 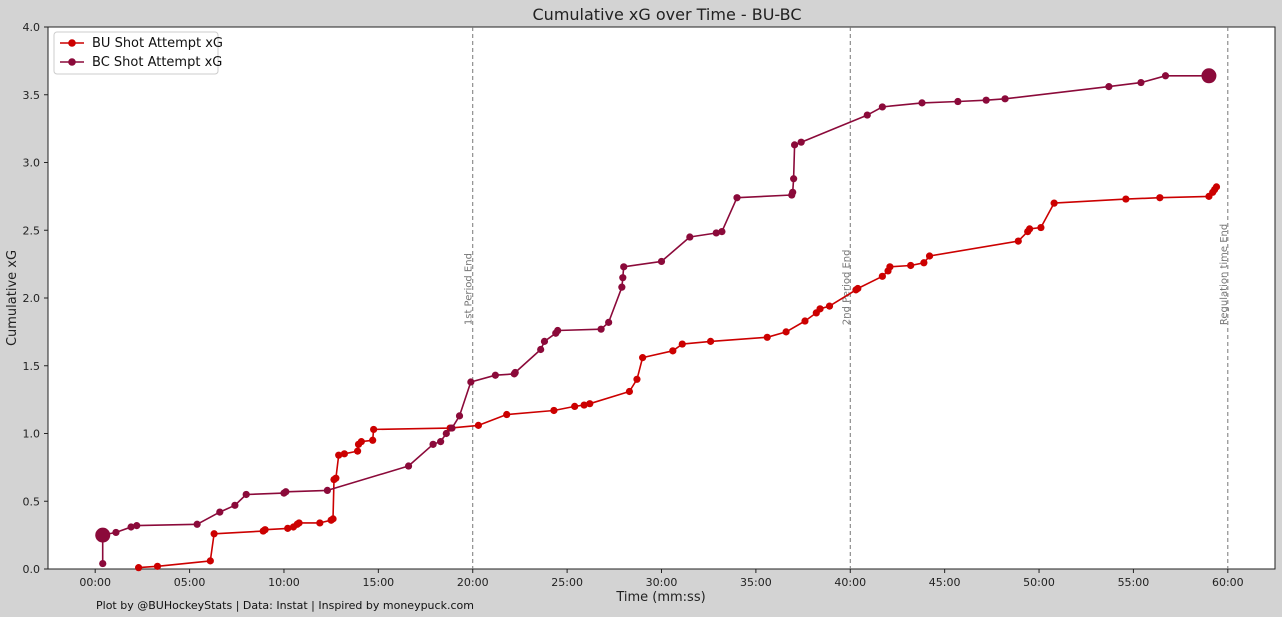 What do you see at coordinates (1228, 582) in the screenshot?
I see `x-tick-label: 60:00` at bounding box center [1228, 582].